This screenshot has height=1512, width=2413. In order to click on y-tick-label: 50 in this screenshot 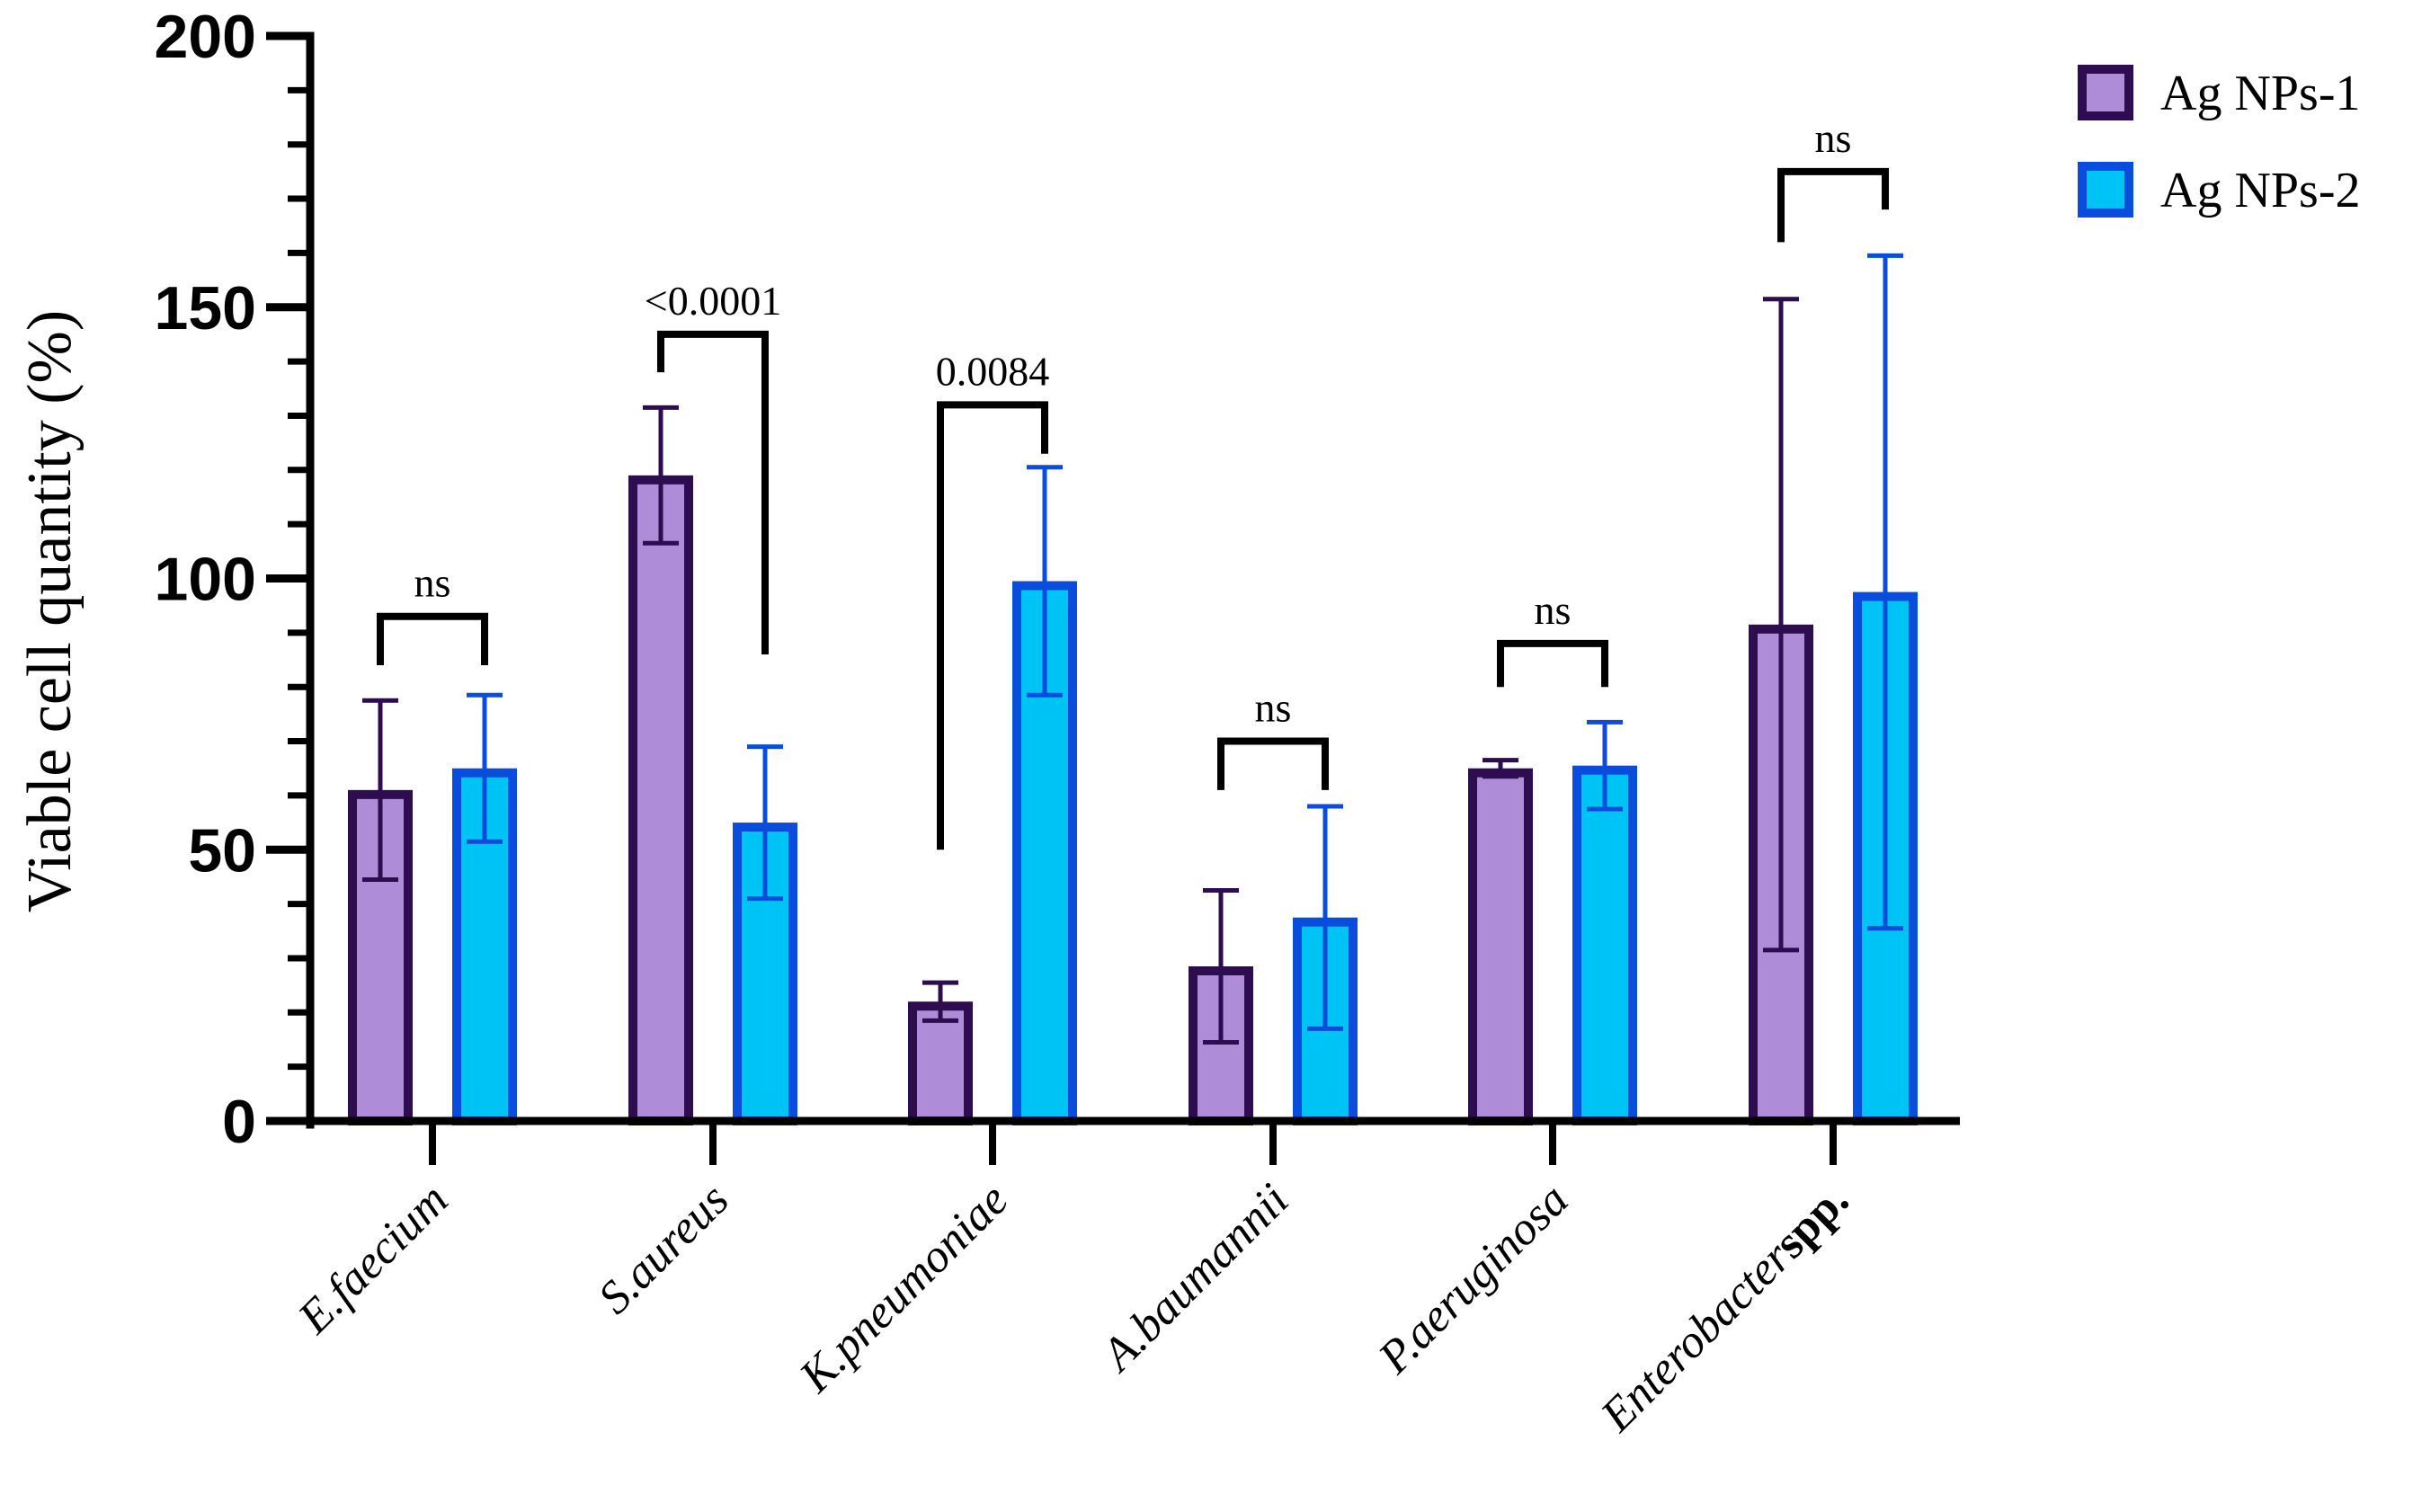, I will do `click(222, 850)`.